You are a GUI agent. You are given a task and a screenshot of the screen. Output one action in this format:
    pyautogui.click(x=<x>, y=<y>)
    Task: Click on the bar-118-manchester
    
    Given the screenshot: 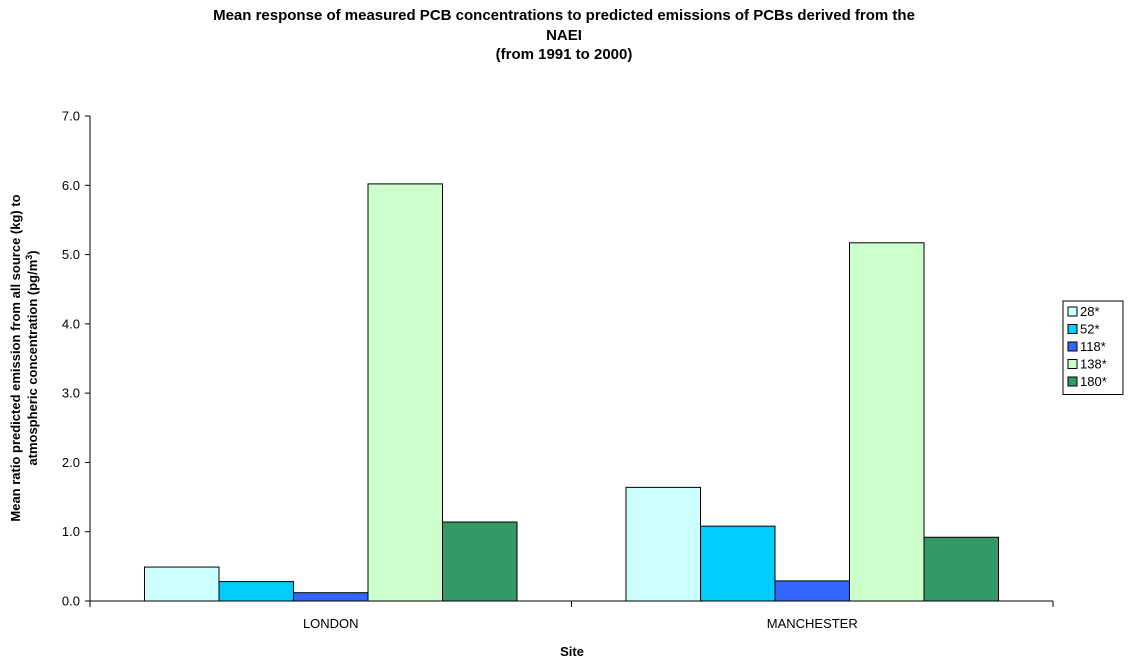 What is the action you would take?
    pyautogui.click(x=812, y=591)
    